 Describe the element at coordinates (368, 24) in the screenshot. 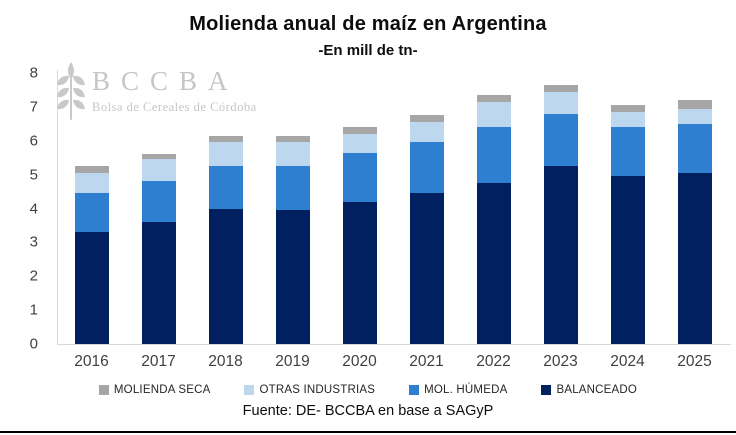

I see `chart-title: Molienda anual de maíz en Argentina` at that location.